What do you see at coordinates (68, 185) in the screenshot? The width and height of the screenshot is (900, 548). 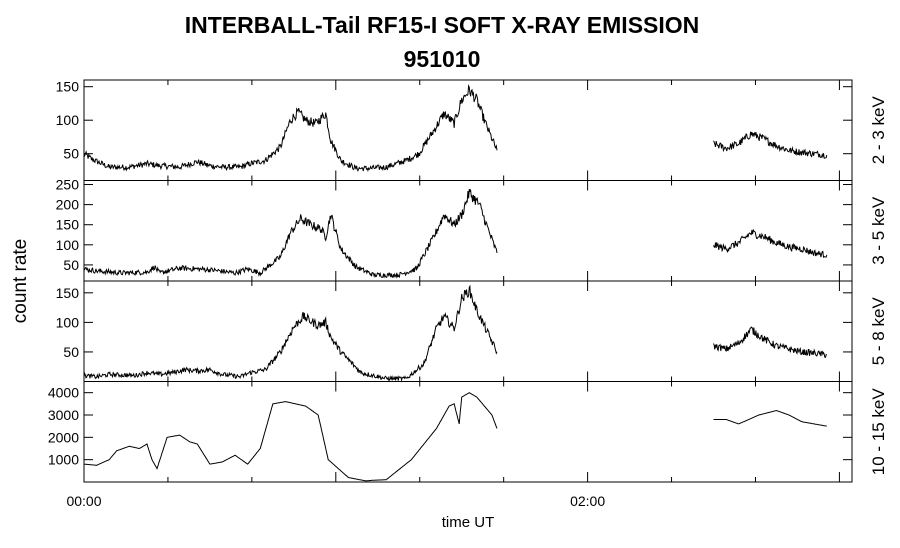 I see `y-tick-label: 250` at bounding box center [68, 185].